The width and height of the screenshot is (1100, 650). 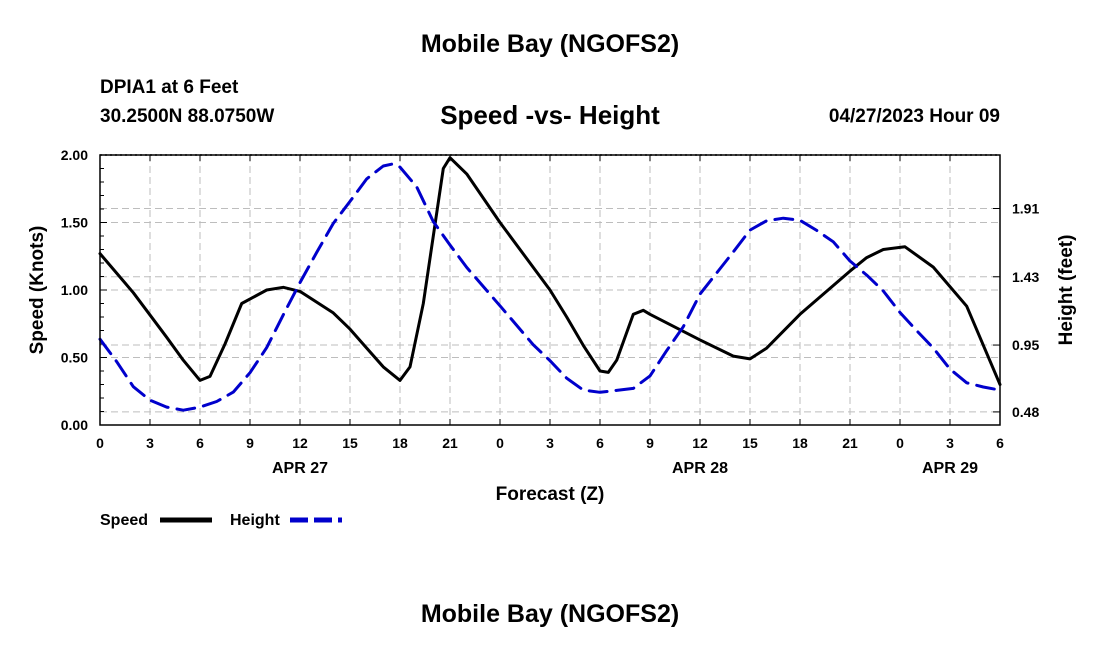 What do you see at coordinates (1025, 277) in the screenshot?
I see `y2-tick-label: 1.43` at bounding box center [1025, 277].